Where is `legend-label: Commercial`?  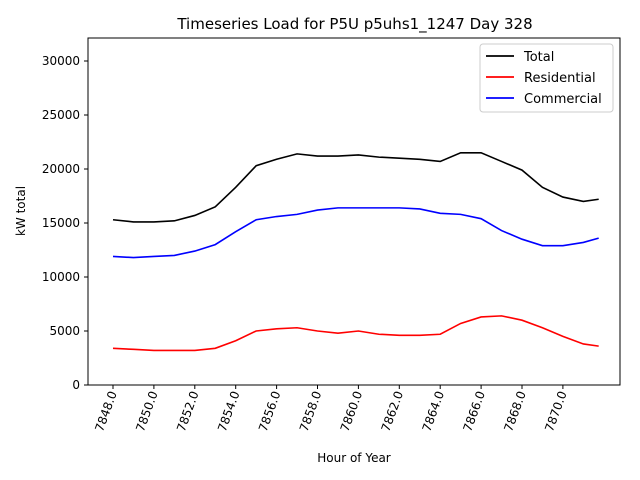
legend-label: Commercial is located at coordinates (563, 99).